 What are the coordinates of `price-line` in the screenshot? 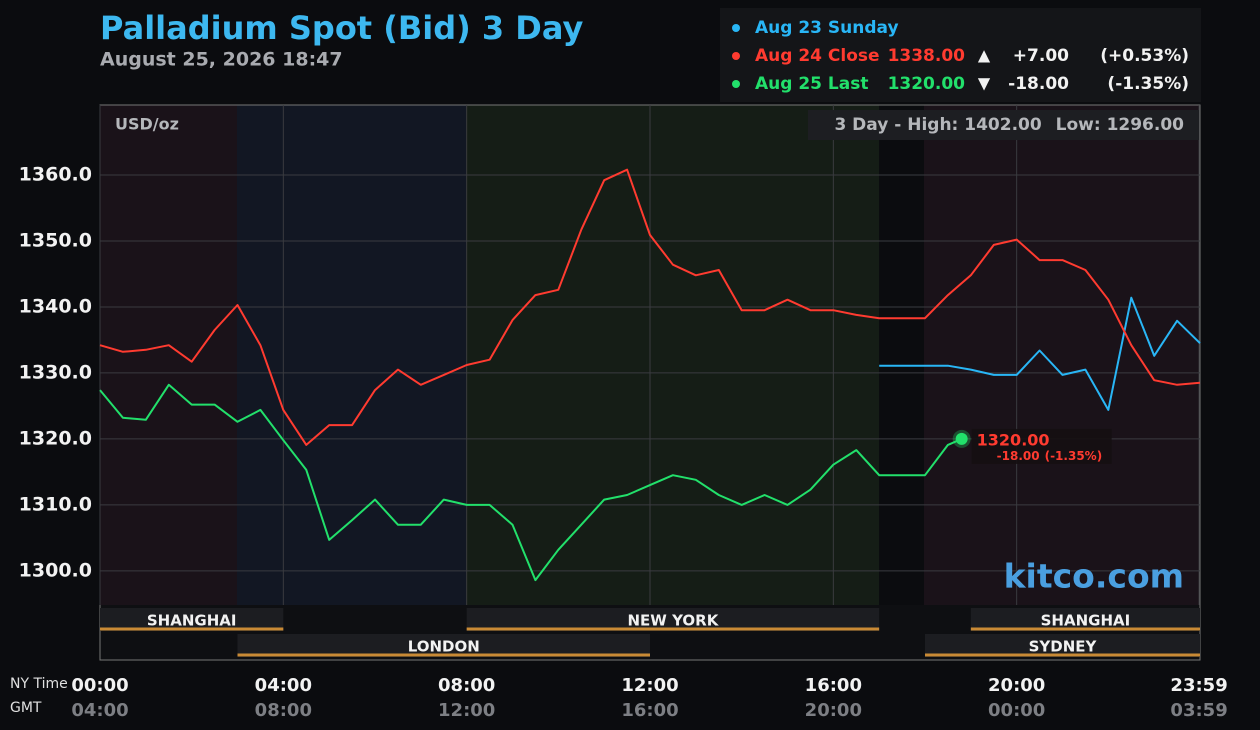 It's located at (1040, 353).